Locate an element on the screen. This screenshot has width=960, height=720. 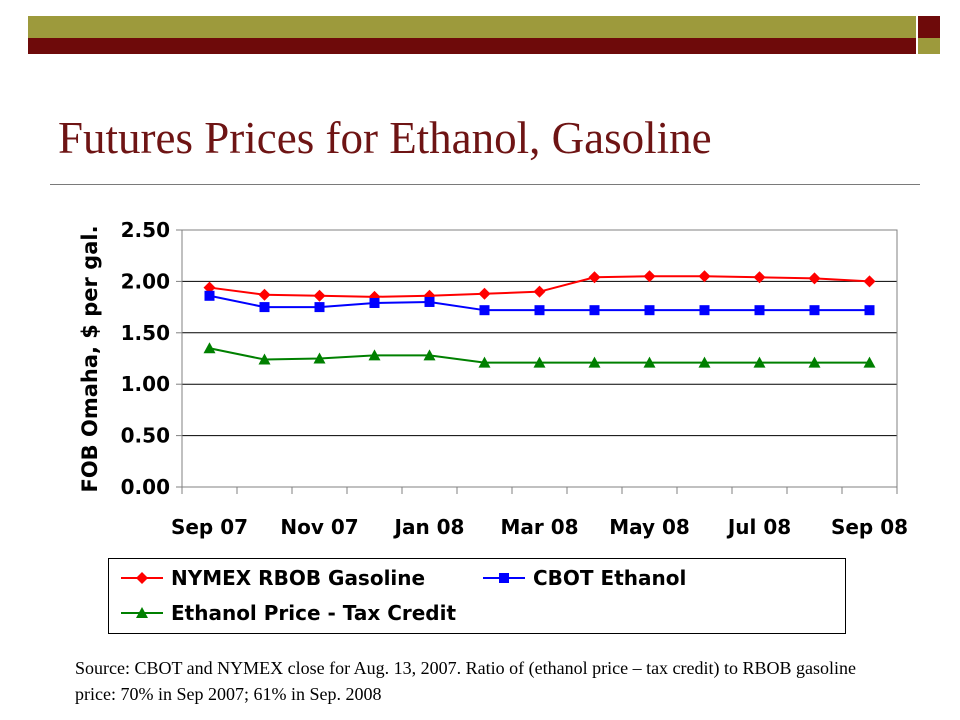
x-tick-label: Mar 08 is located at coordinates (539, 527).